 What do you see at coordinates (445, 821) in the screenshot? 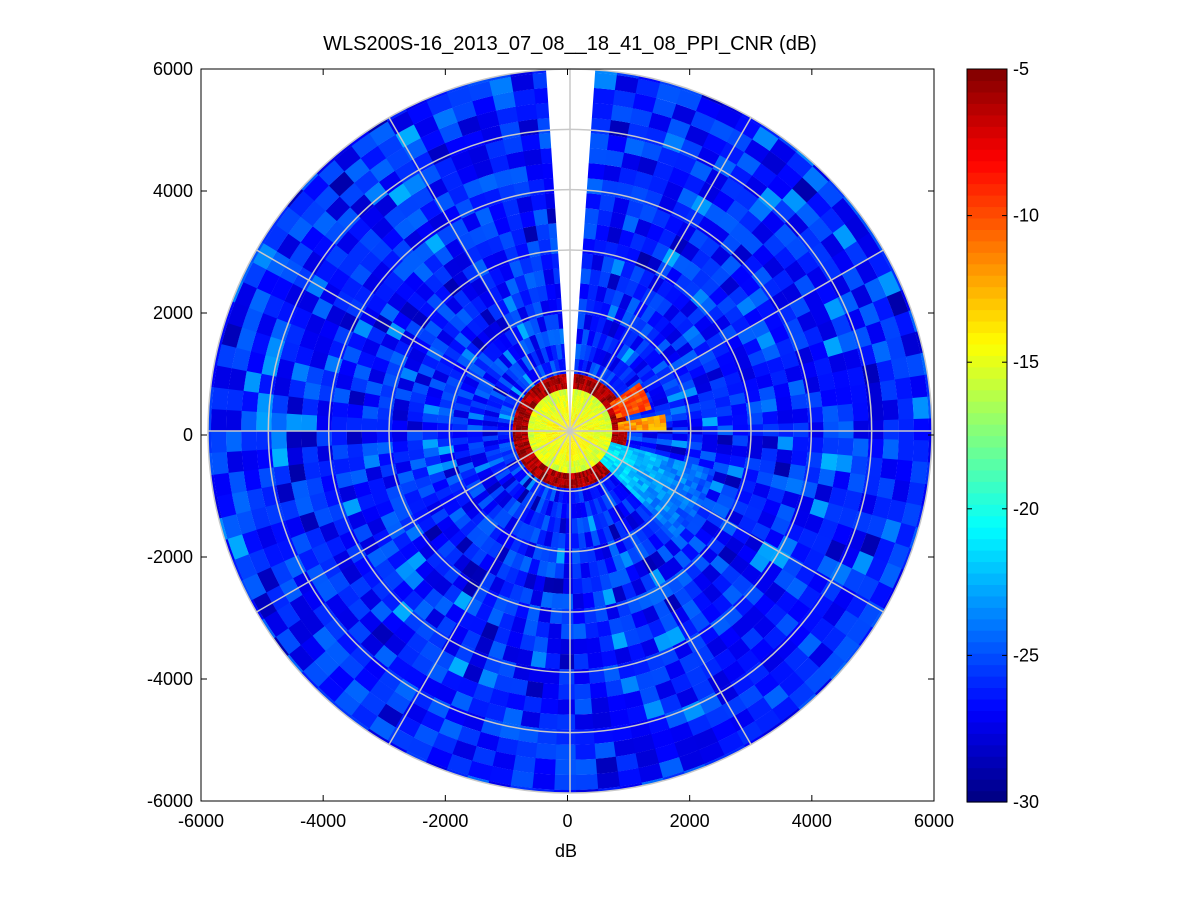
I see `x-tick-label: -2000` at bounding box center [445, 821].